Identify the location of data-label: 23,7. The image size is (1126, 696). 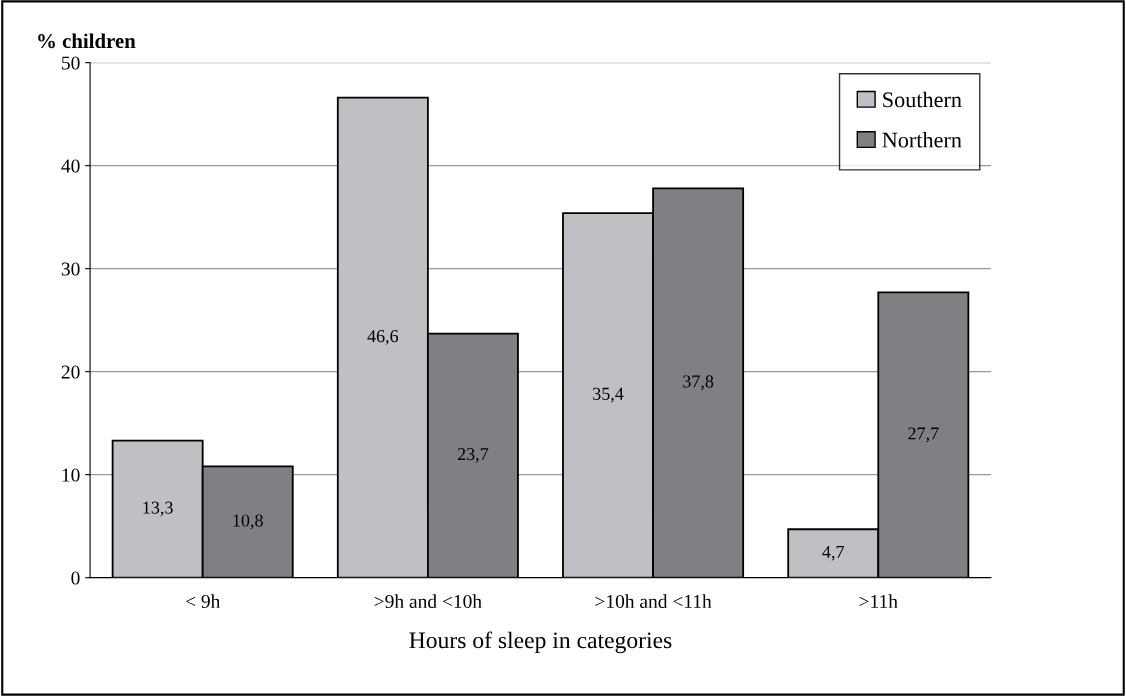
(473, 455).